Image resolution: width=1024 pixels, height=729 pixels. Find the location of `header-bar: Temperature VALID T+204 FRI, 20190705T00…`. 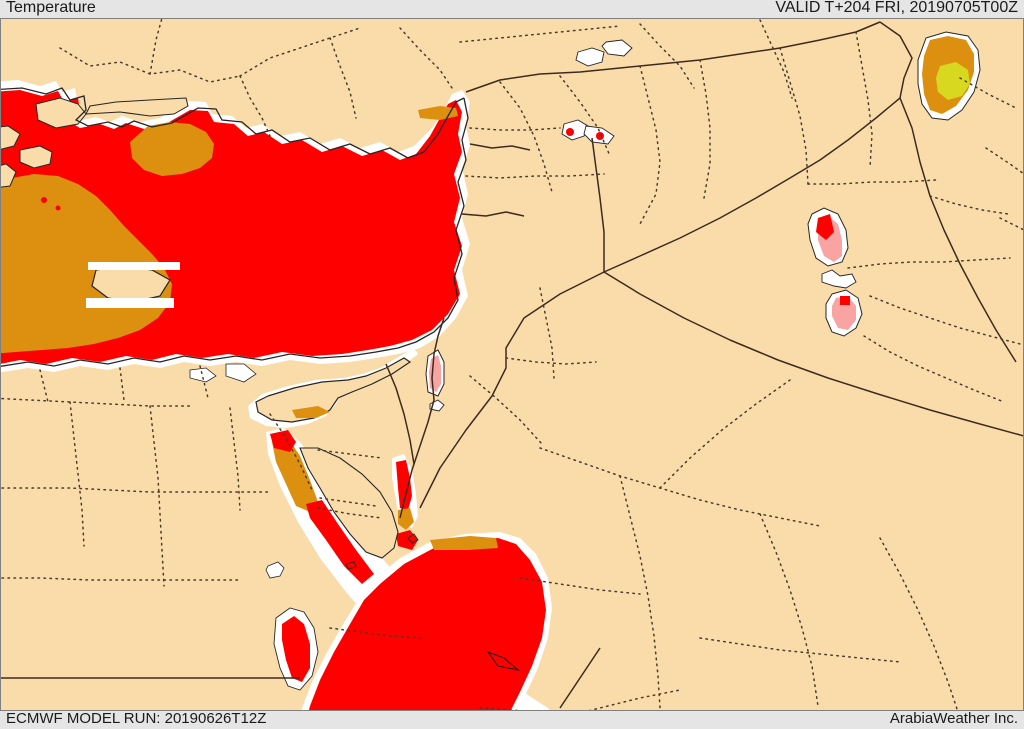

header-bar: Temperature VALID T+204 FRI, 20190705T00… is located at coordinates (512, 9).